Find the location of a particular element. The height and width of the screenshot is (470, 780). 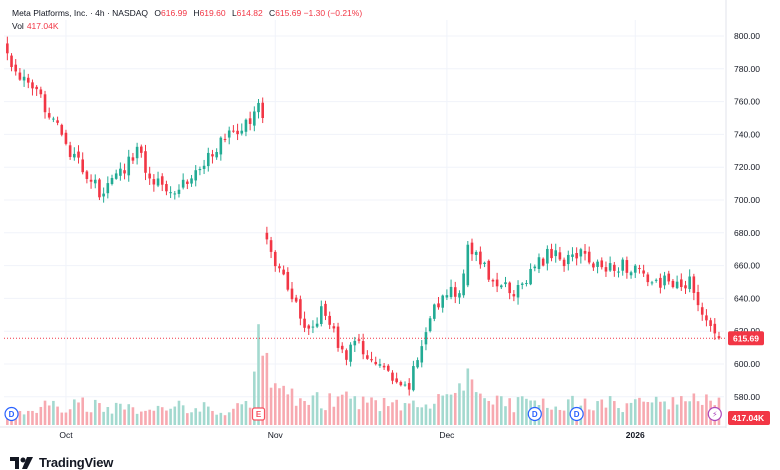

marker-layer: D E D D ⚡ is located at coordinates (363, 414).